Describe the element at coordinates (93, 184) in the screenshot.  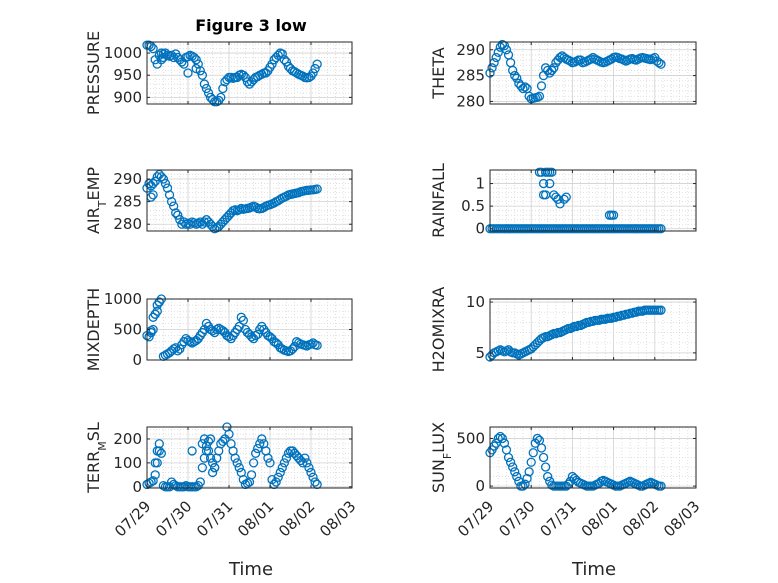
I see `y-axis-label-tail: EMP` at that location.